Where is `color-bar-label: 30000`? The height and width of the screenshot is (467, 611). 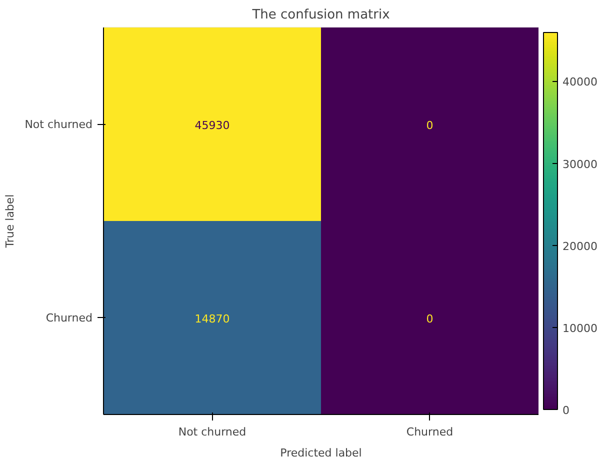 color-bar-label: 30000 is located at coordinates (580, 164).